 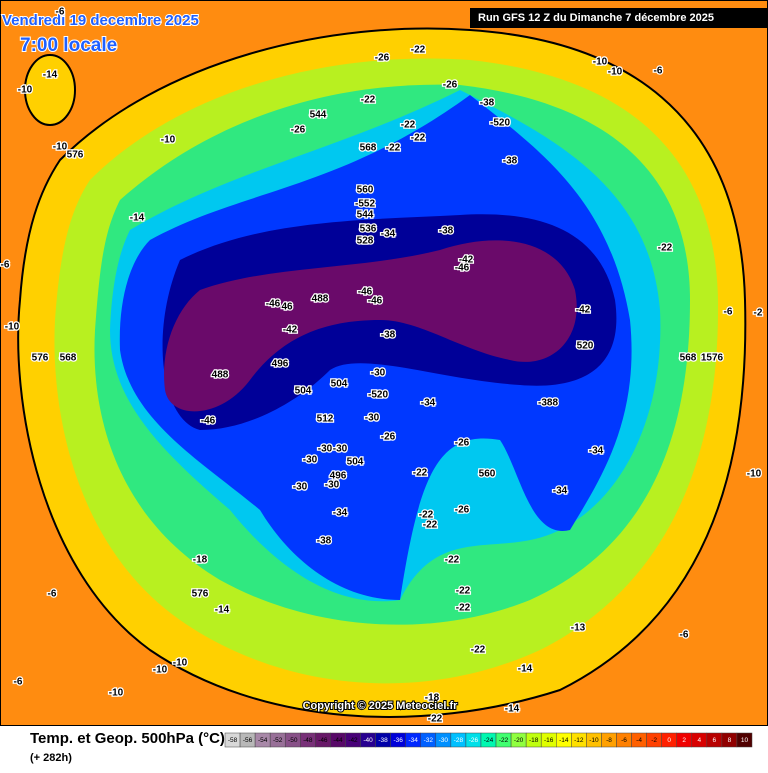 What do you see at coordinates (308, 740) in the screenshot?
I see `scale-label: -48` at bounding box center [308, 740].